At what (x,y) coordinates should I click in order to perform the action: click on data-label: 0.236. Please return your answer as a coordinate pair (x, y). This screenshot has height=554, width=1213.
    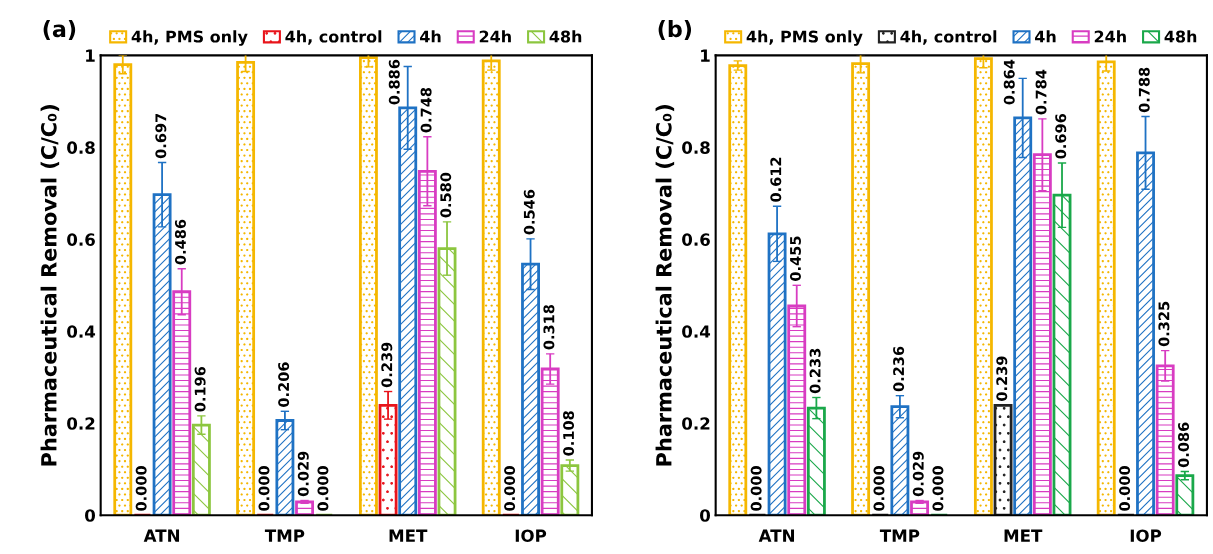
    Looking at the image, I should click on (899, 369).